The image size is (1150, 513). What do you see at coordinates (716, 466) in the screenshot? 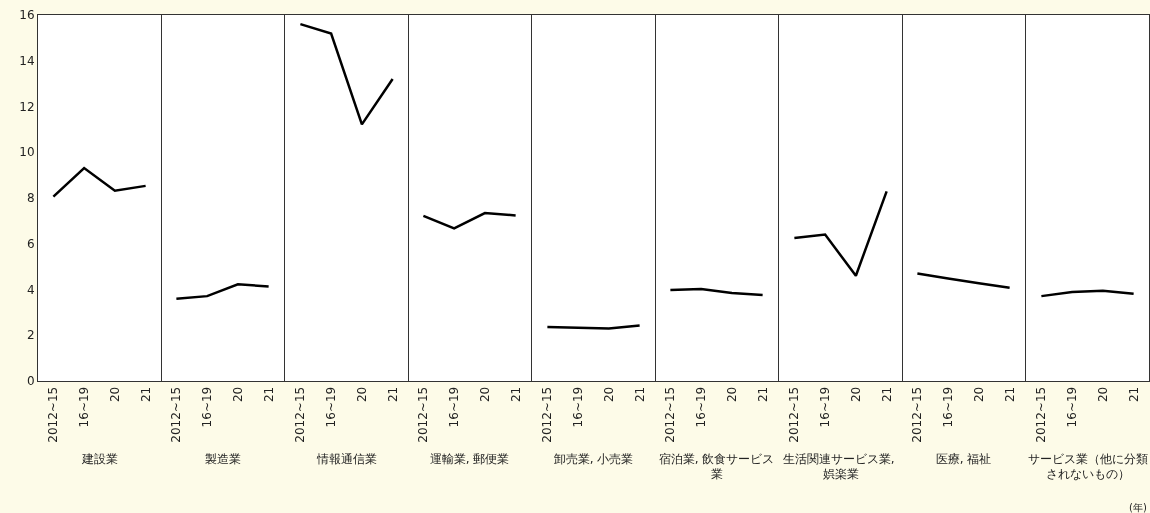
I see `x-axis-title: 宿泊業, 飲食サービス業` at bounding box center [716, 466].